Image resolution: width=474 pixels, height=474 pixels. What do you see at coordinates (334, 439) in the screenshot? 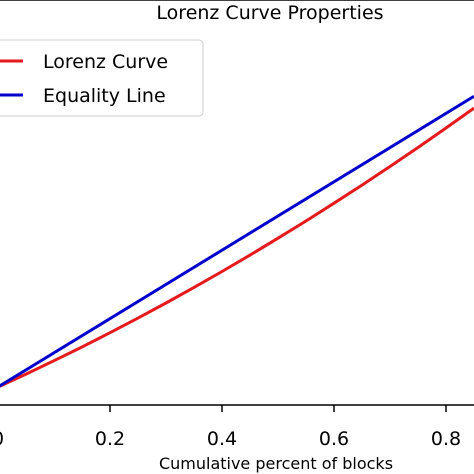
I see `x-tick-label: 0.6` at bounding box center [334, 439].